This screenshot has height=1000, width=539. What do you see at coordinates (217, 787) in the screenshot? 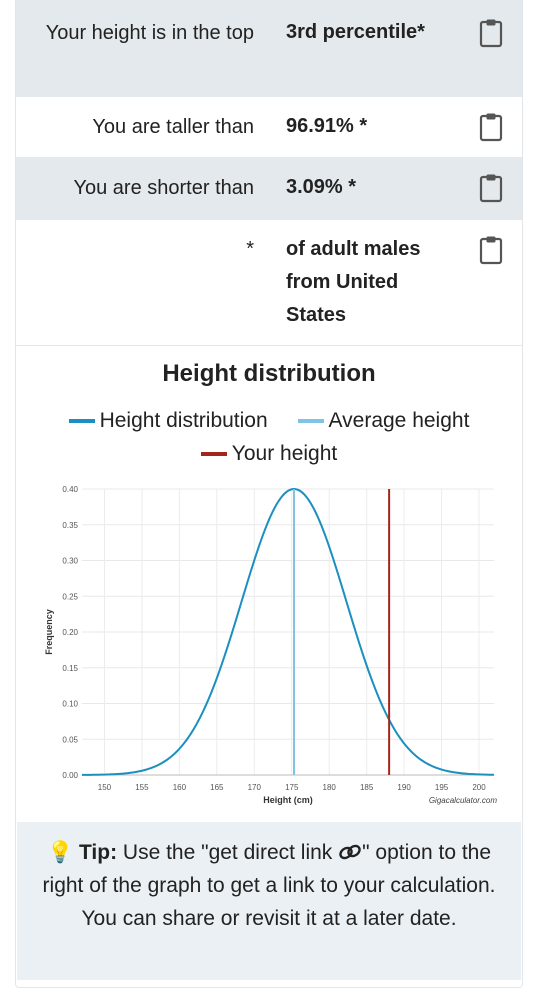
I see `x-tick-label: 165` at bounding box center [217, 787].